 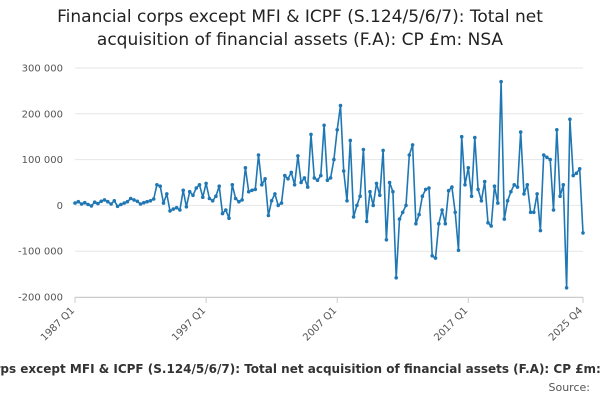 What do you see at coordinates (42, 114) in the screenshot?
I see `y-tick-label: 200 000` at bounding box center [42, 114].